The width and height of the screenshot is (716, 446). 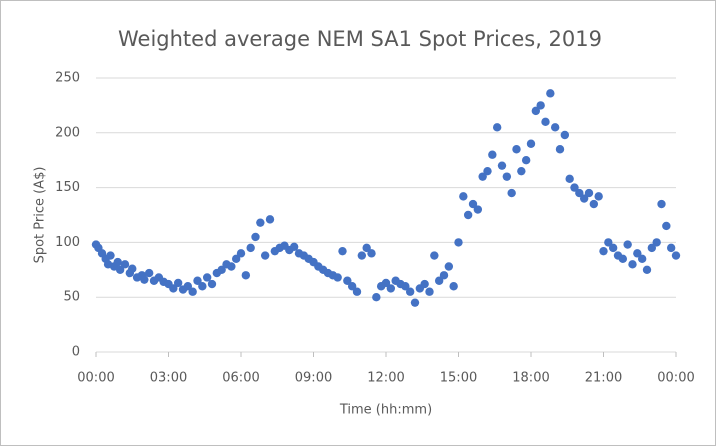 I want to click on y-tick-label: 150, so click(x=67, y=187).